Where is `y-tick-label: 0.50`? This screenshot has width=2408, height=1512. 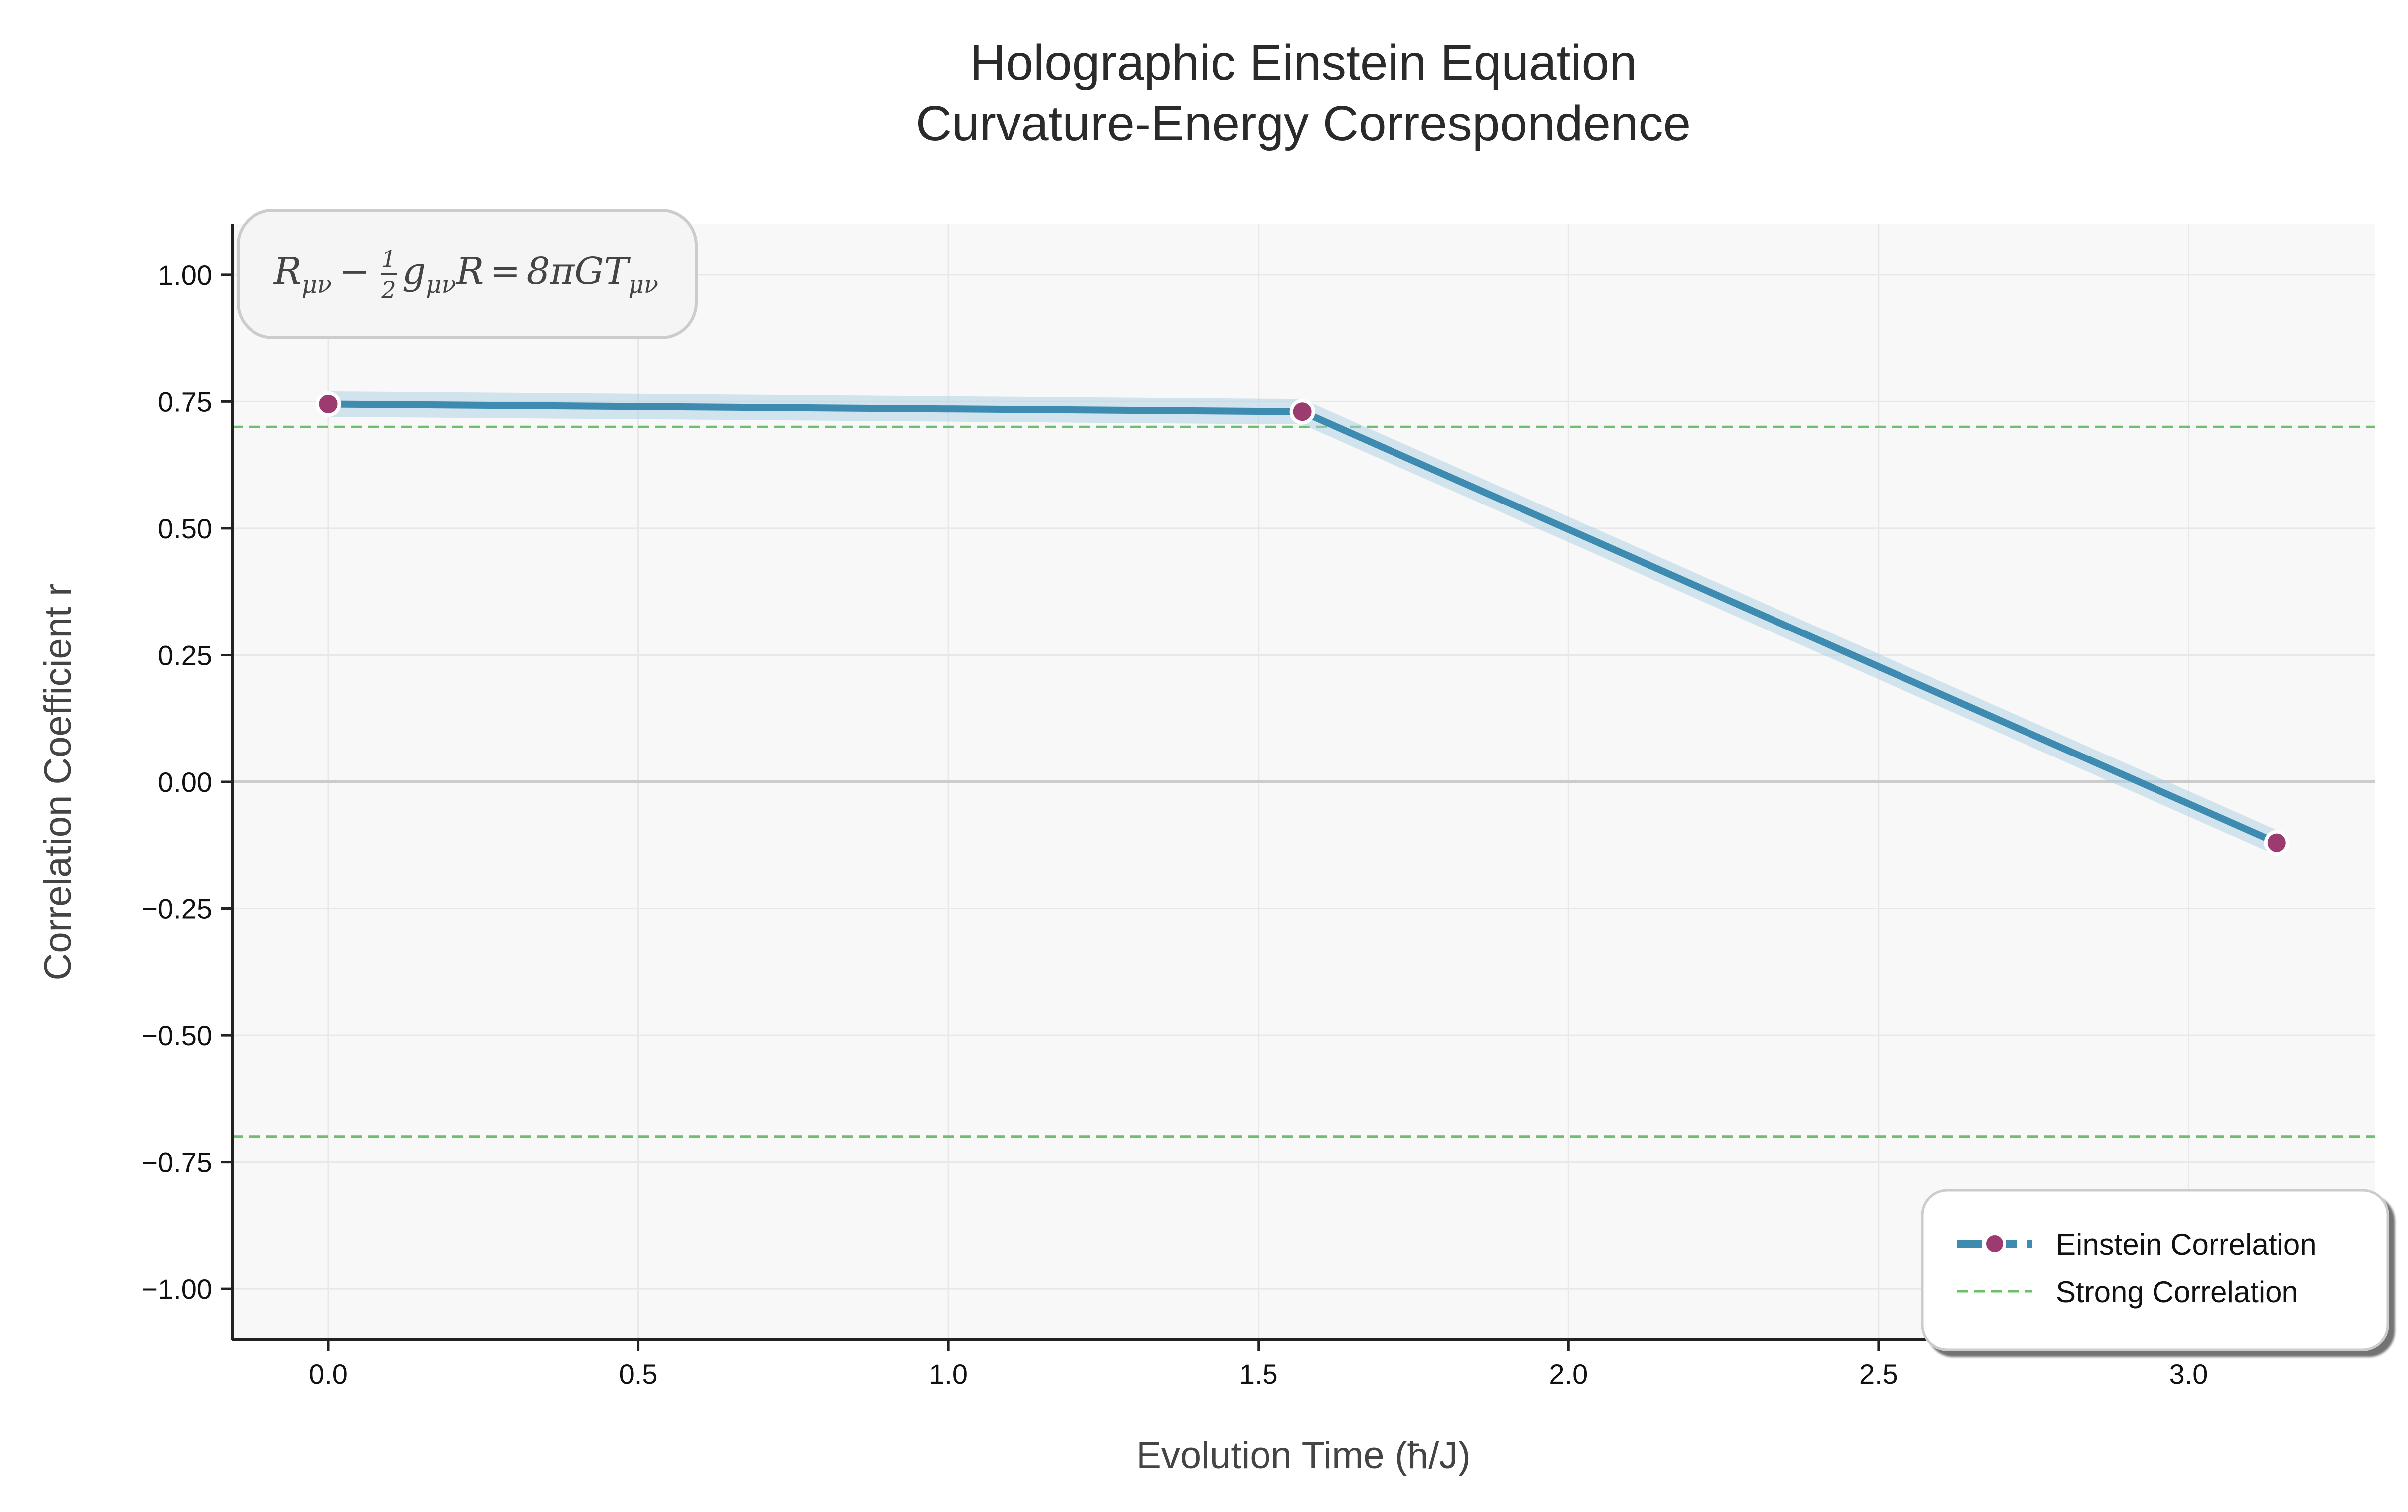
y-tick-label: 0.50 is located at coordinates (185, 528).